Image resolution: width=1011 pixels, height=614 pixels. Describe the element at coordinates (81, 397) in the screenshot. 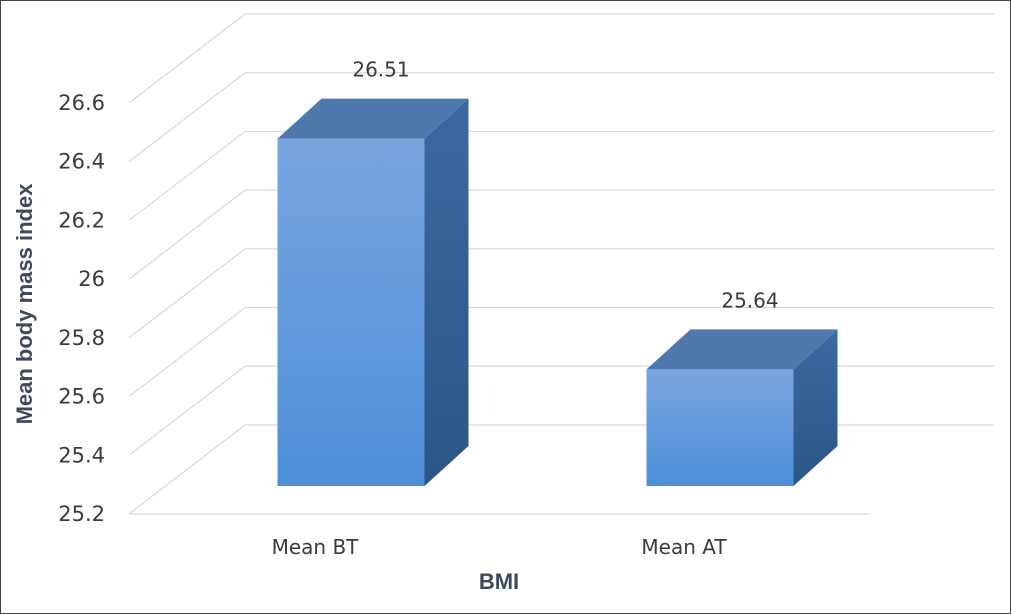

I see `y-tick-label: 25.6` at that location.